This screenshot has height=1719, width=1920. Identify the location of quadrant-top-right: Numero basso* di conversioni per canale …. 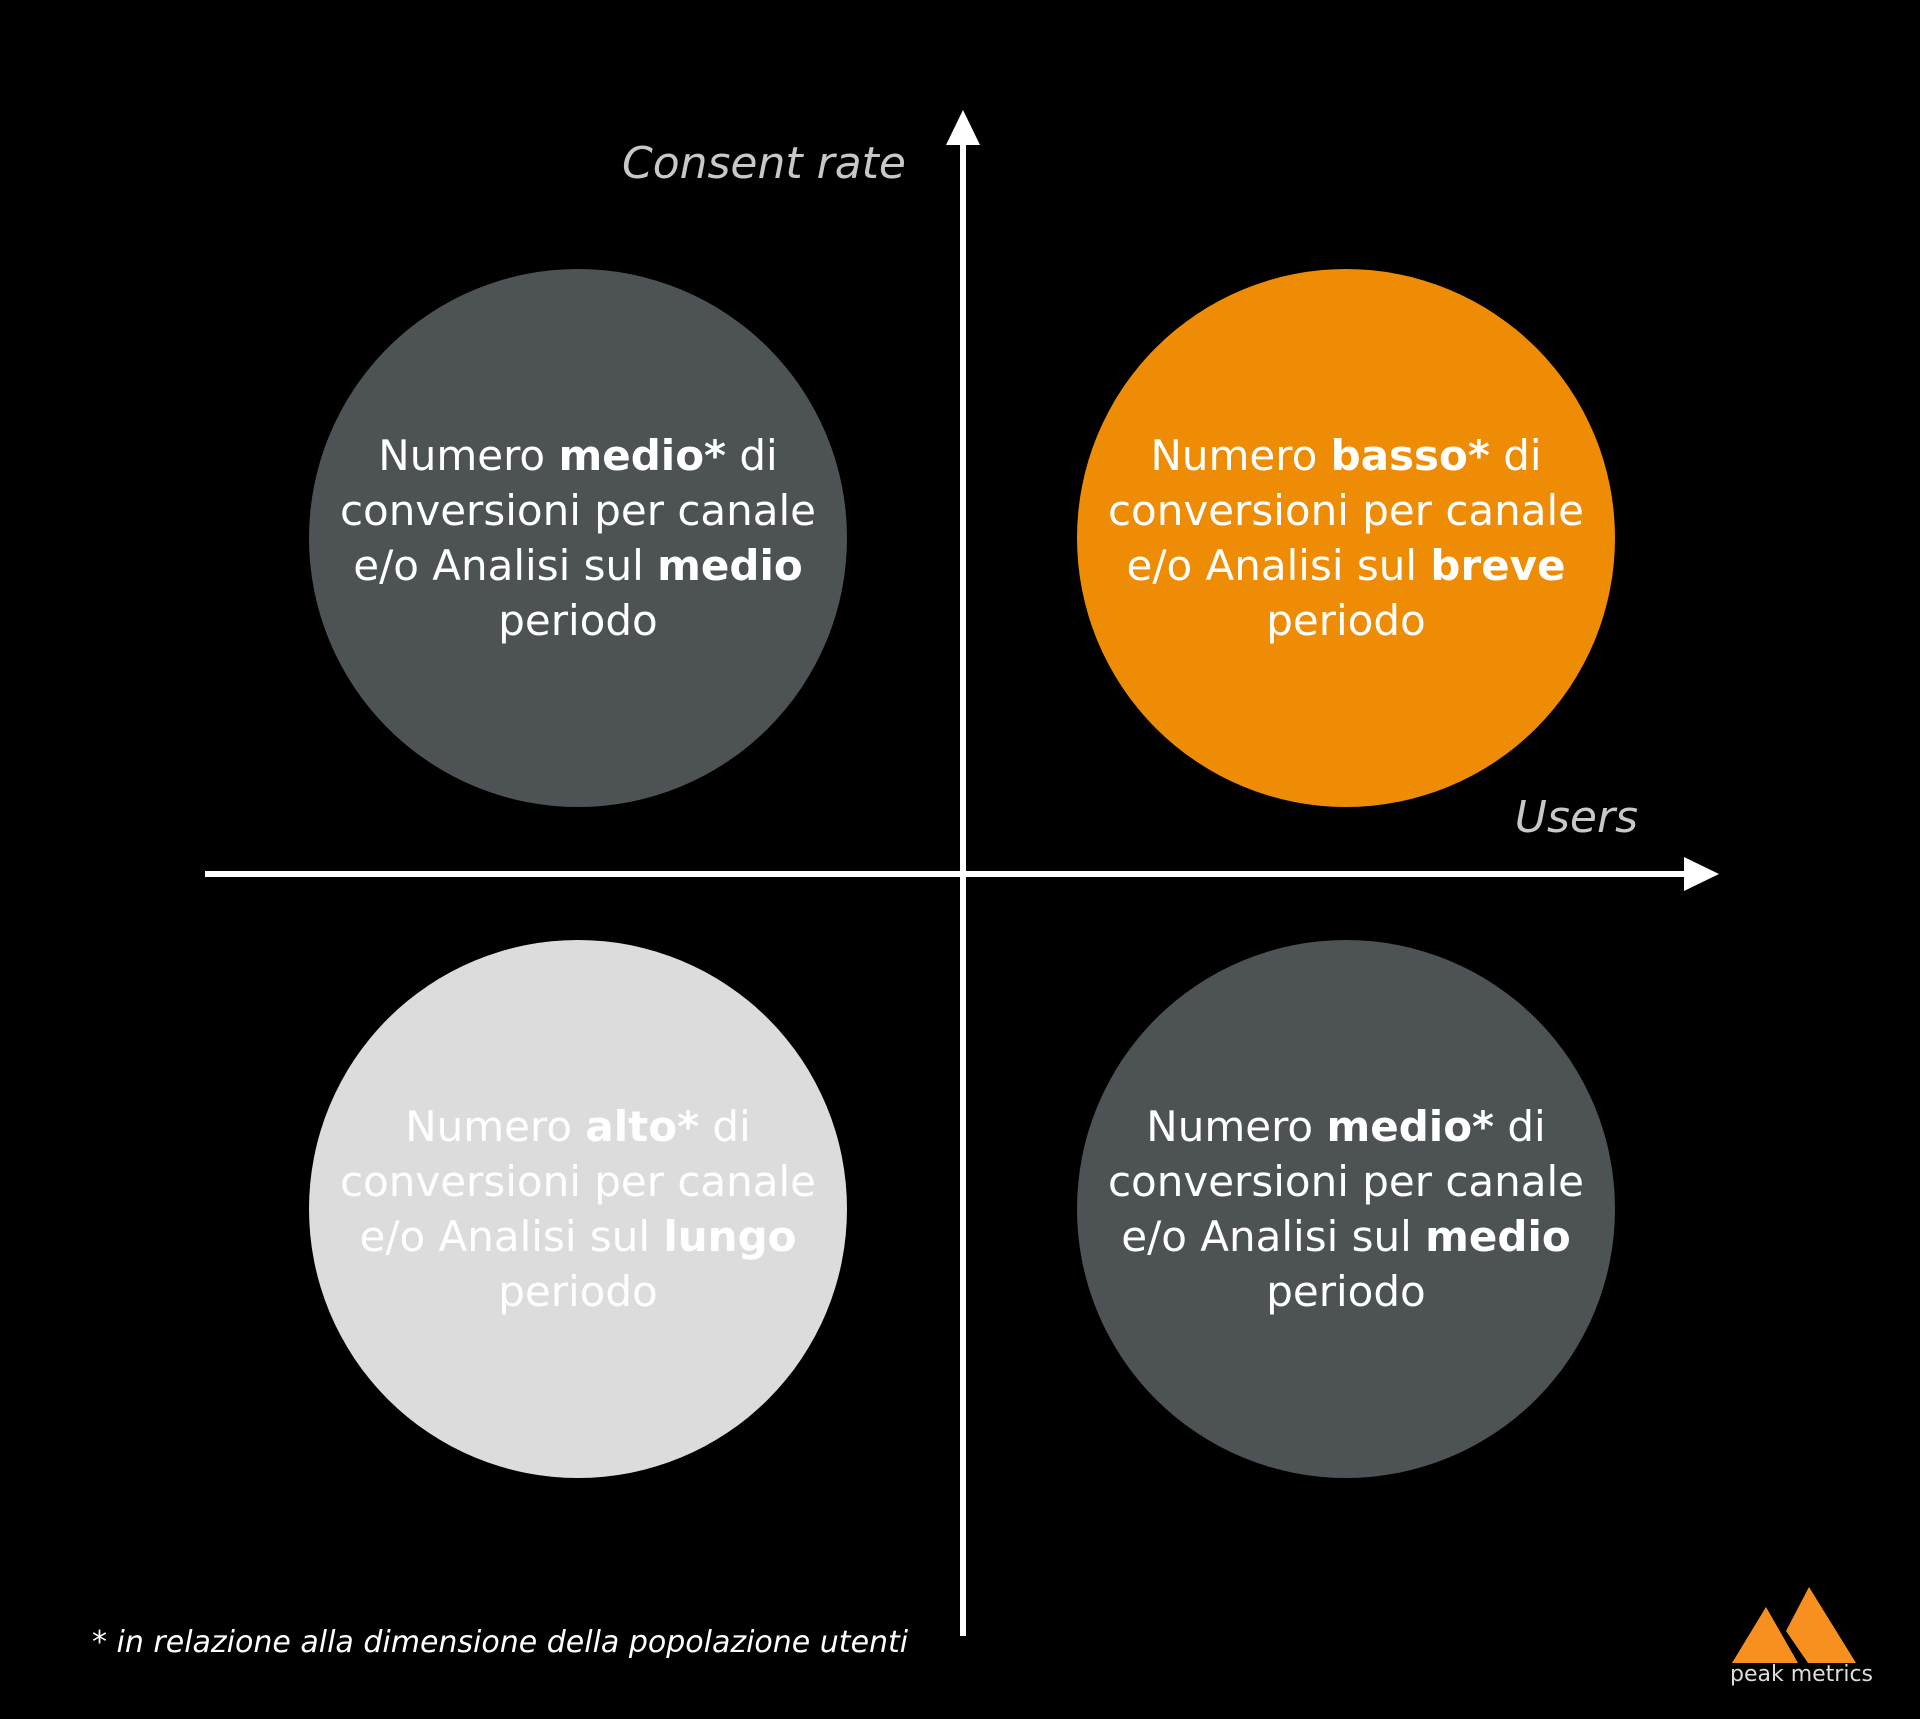
(1346, 538).